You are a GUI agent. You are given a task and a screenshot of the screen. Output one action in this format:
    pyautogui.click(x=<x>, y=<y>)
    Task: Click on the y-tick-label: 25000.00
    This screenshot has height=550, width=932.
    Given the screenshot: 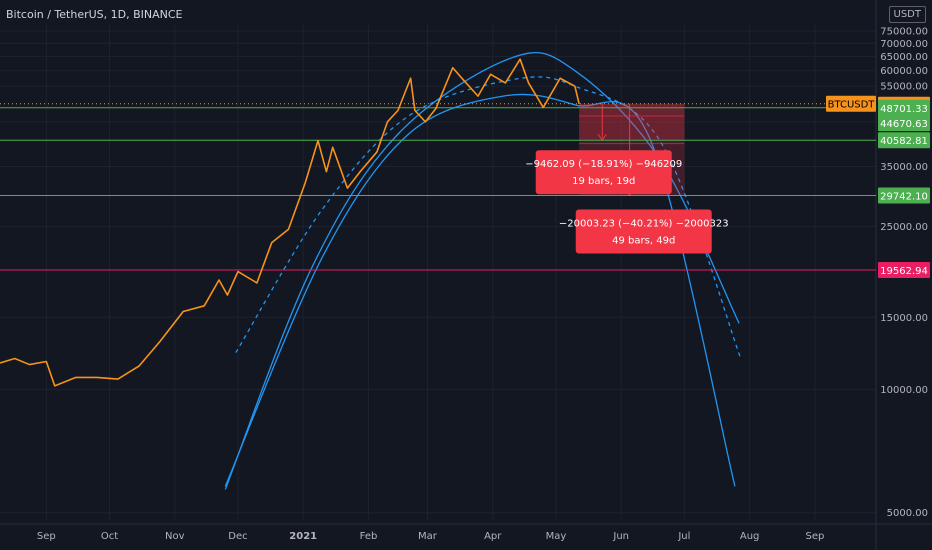 What is the action you would take?
    pyautogui.click(x=904, y=227)
    